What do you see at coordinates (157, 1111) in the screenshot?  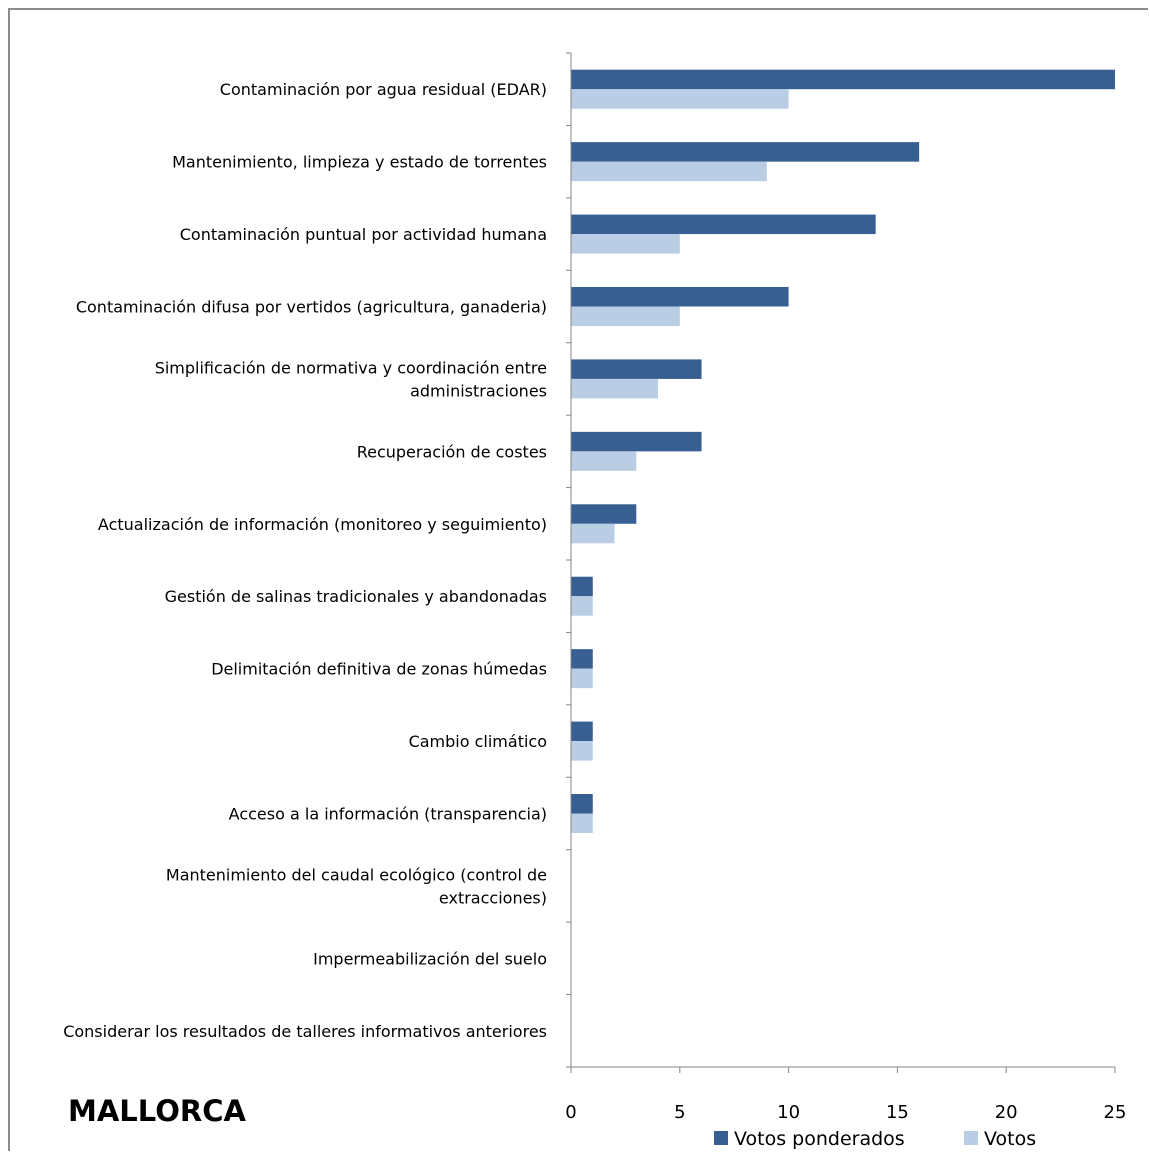 I see `region-title: MALLORCA` at bounding box center [157, 1111].